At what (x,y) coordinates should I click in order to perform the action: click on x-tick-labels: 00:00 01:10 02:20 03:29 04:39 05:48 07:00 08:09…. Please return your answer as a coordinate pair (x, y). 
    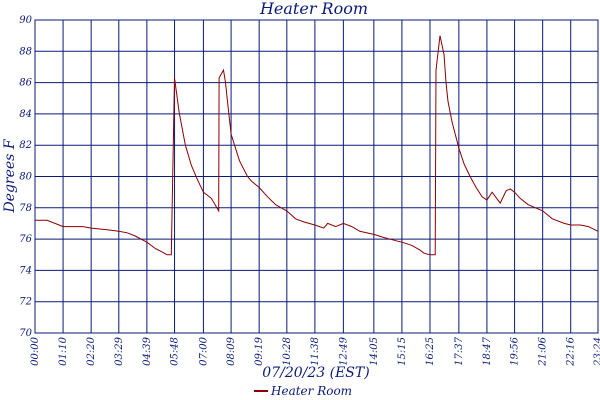
    Looking at the image, I should click on (315, 351).